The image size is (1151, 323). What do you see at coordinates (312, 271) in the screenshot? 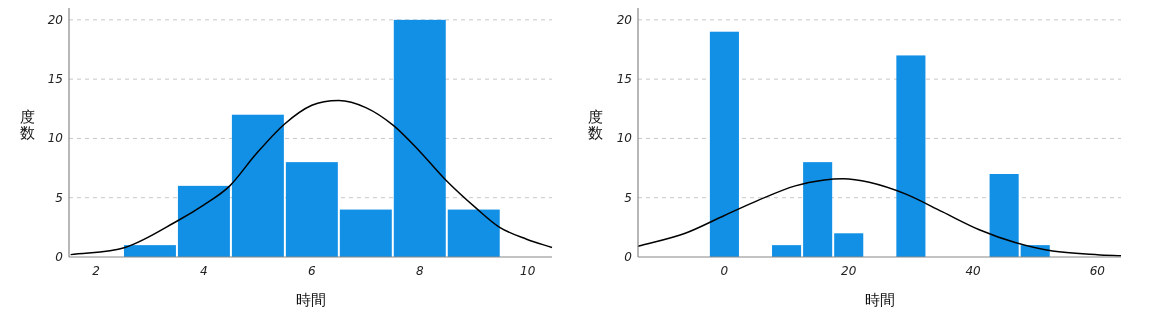
I see `x-tick-label: 6` at bounding box center [312, 271].